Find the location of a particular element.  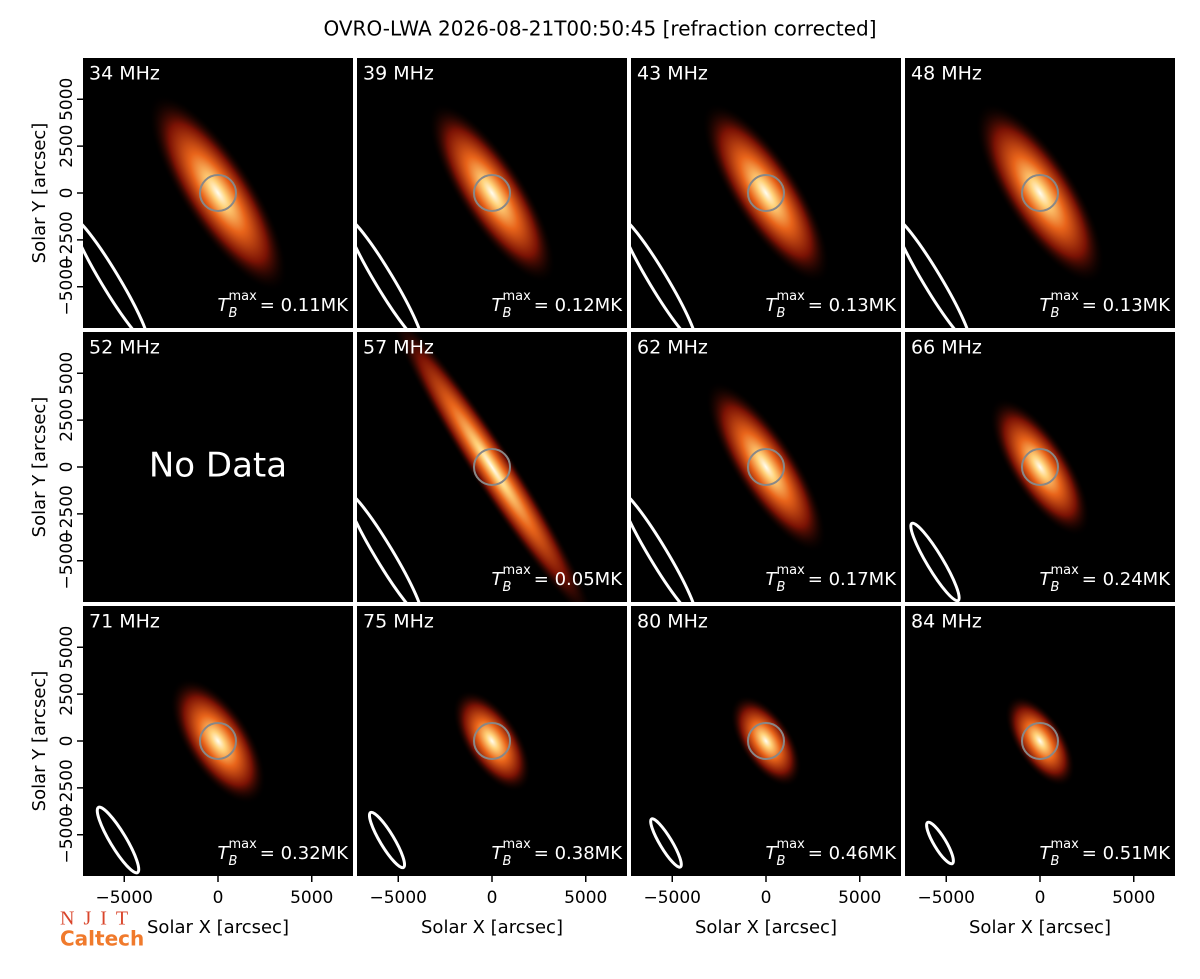

frequency-label: 84 MHz is located at coordinates (946, 622).